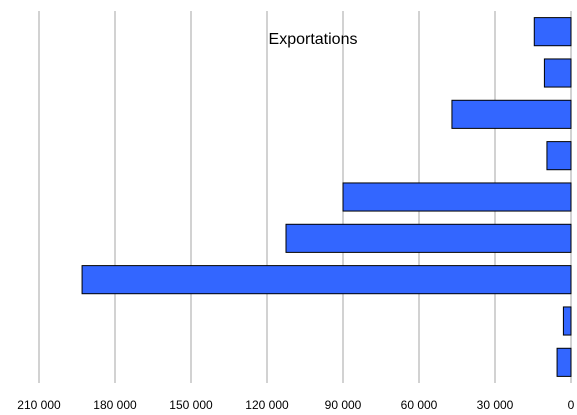 This screenshot has height=415, width=577. What do you see at coordinates (343, 405) in the screenshot?
I see `x-tick-label: 90 000` at bounding box center [343, 405].